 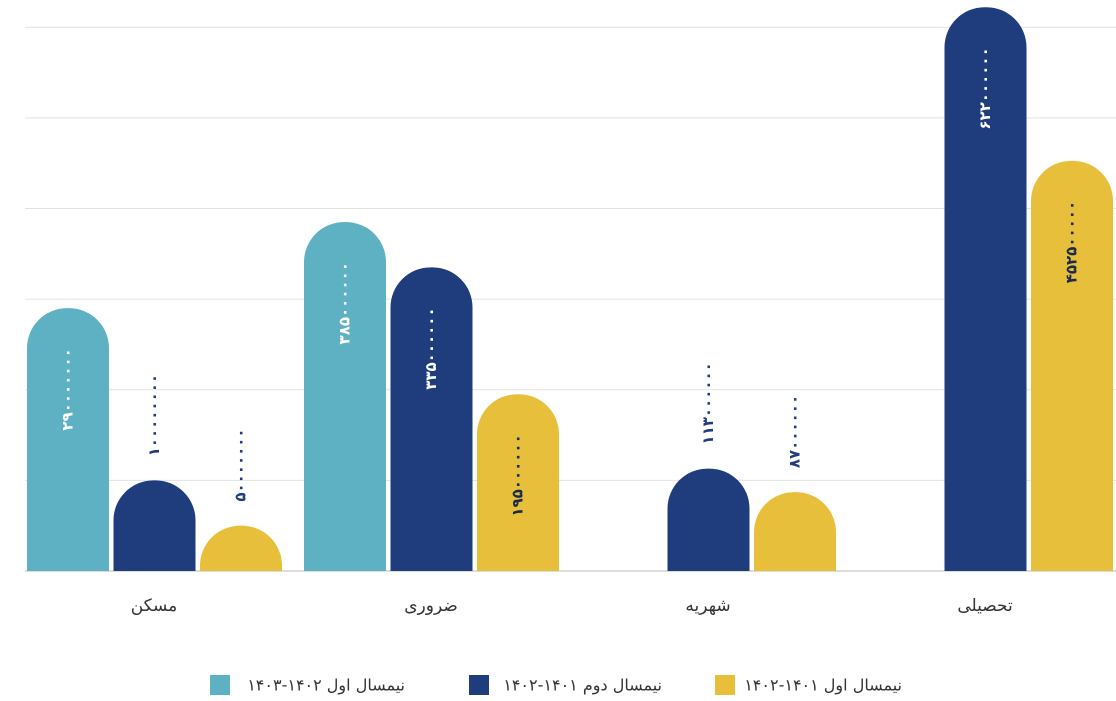 I want to click on x-tick-label: ضروری, so click(x=431, y=606).